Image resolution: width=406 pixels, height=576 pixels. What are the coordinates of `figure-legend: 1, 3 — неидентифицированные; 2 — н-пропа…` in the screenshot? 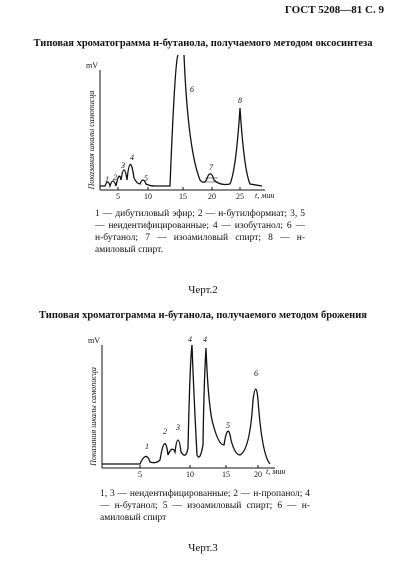 It's located at (205, 506).